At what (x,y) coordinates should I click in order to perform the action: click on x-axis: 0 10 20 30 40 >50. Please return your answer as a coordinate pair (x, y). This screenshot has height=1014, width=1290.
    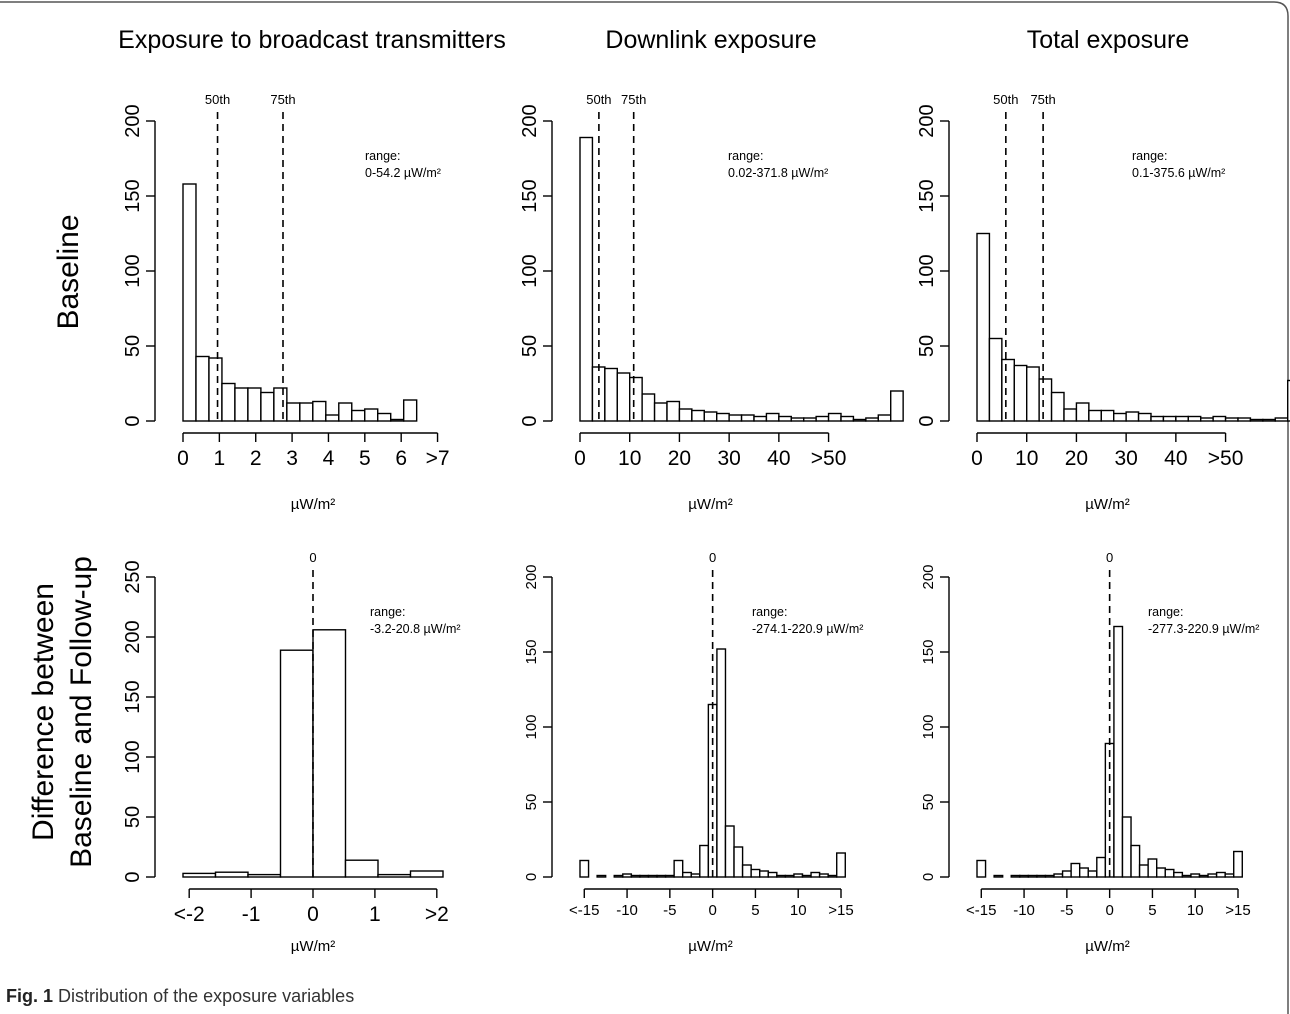
    Looking at the image, I should click on (710, 451).